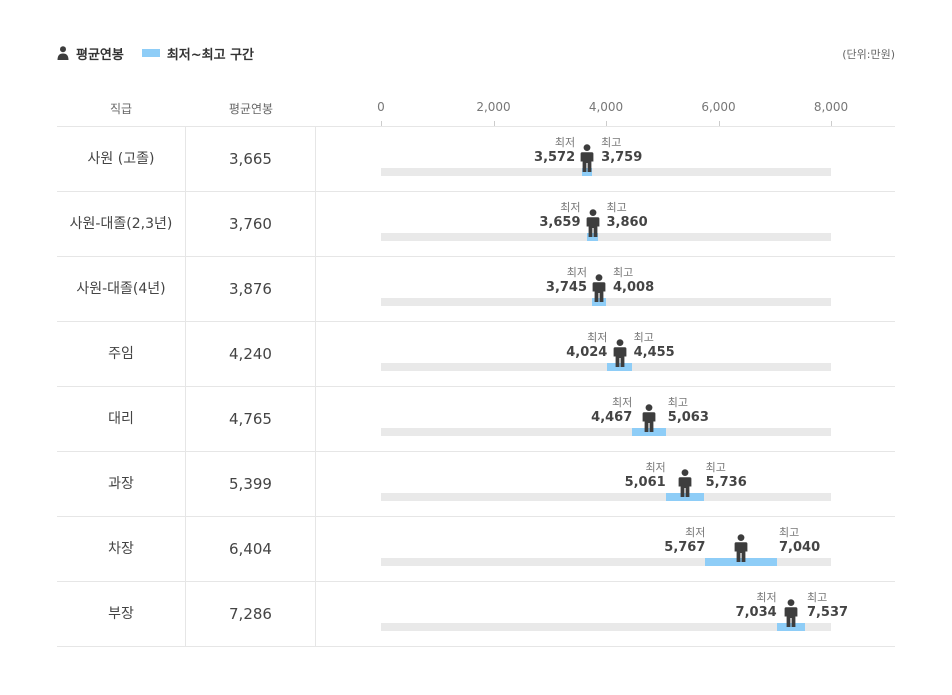 This screenshot has height=695, width=952. I want to click on average-salary-value: 7,286, so click(251, 614).